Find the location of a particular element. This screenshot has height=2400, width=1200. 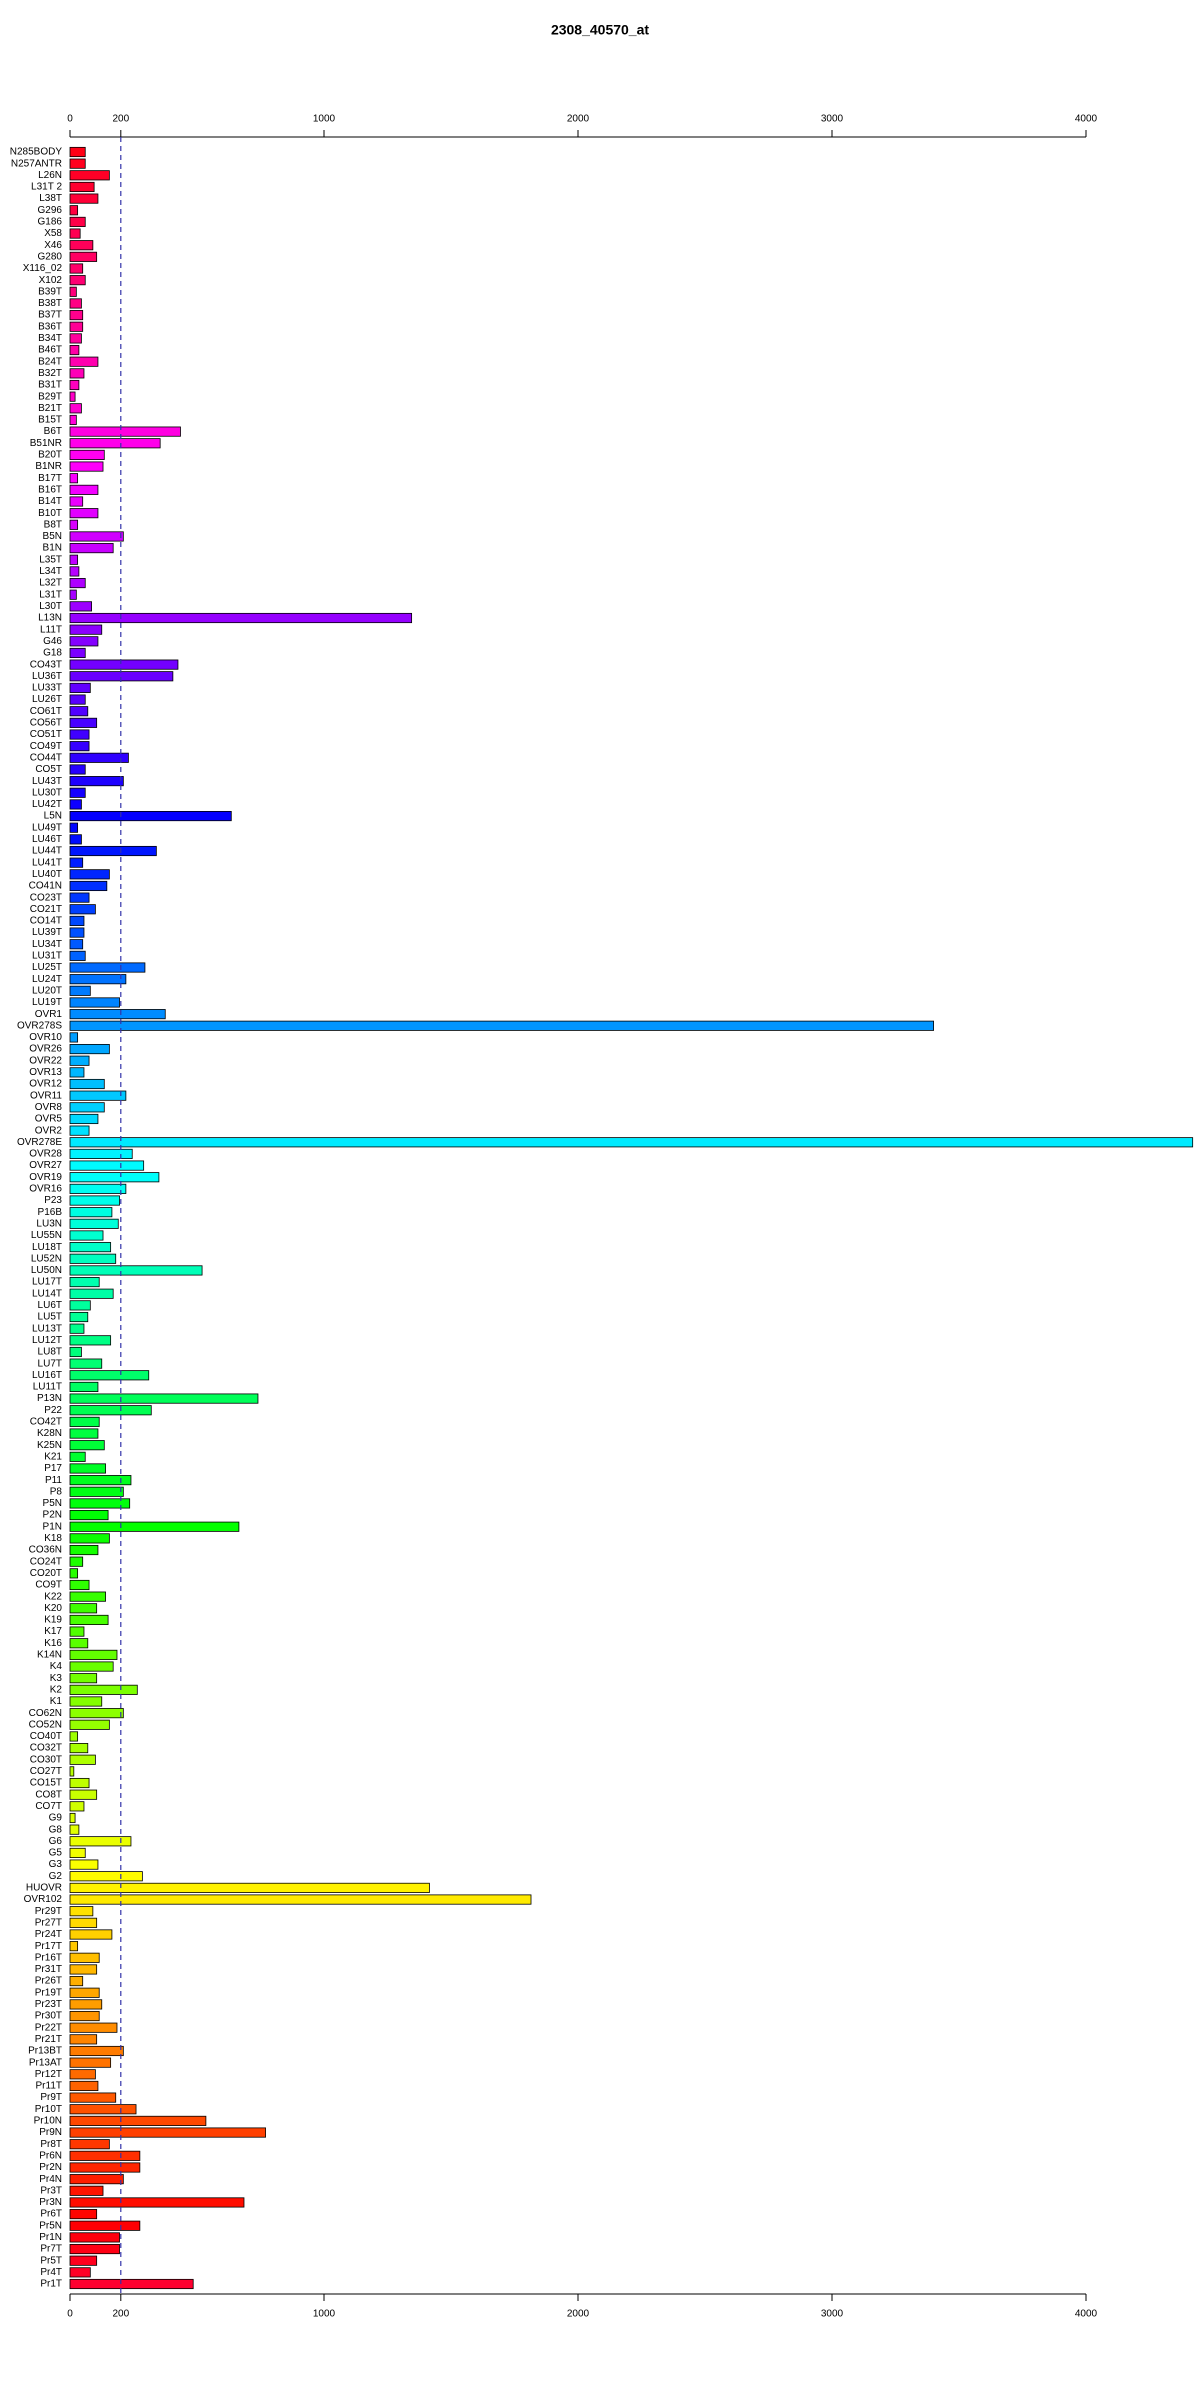

y-tick-label: Pr19T is located at coordinates (48, 1992).